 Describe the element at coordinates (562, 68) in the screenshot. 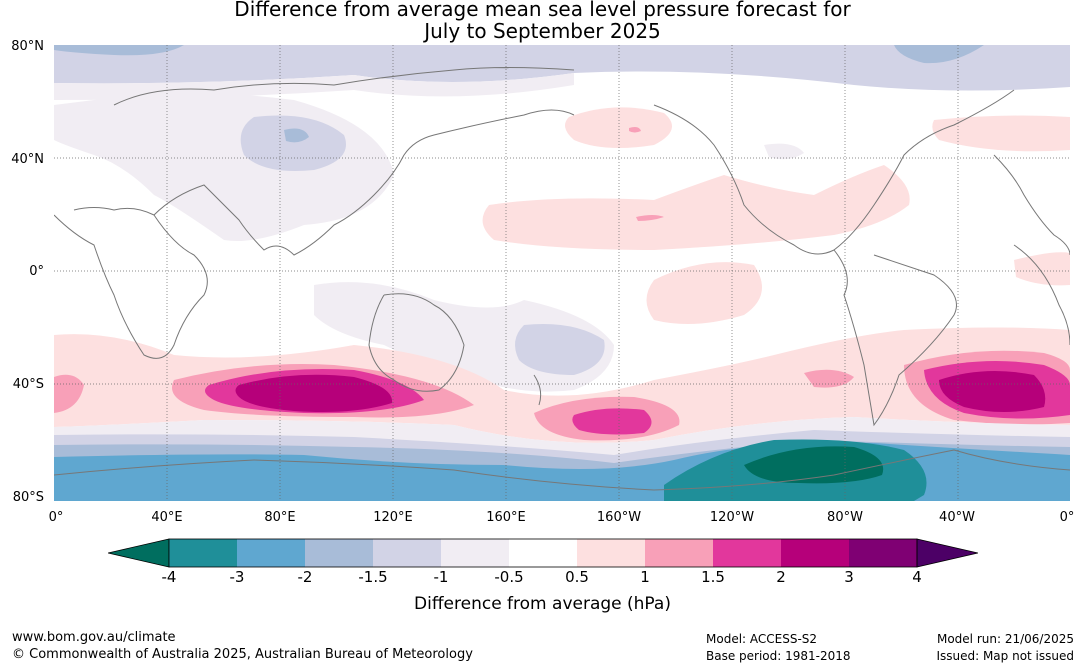

I see `arctic-negative-band` at that location.